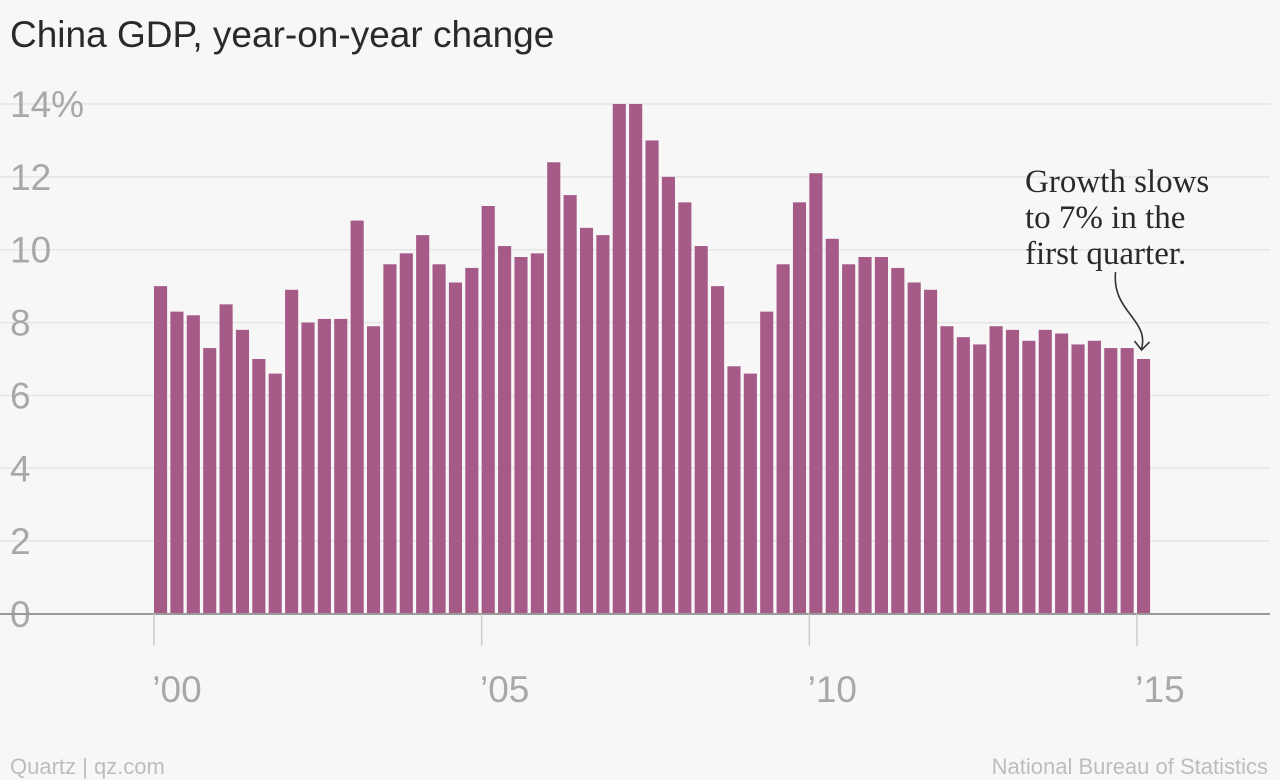  What do you see at coordinates (1129, 310) in the screenshot?
I see `annotation-arrow` at bounding box center [1129, 310].